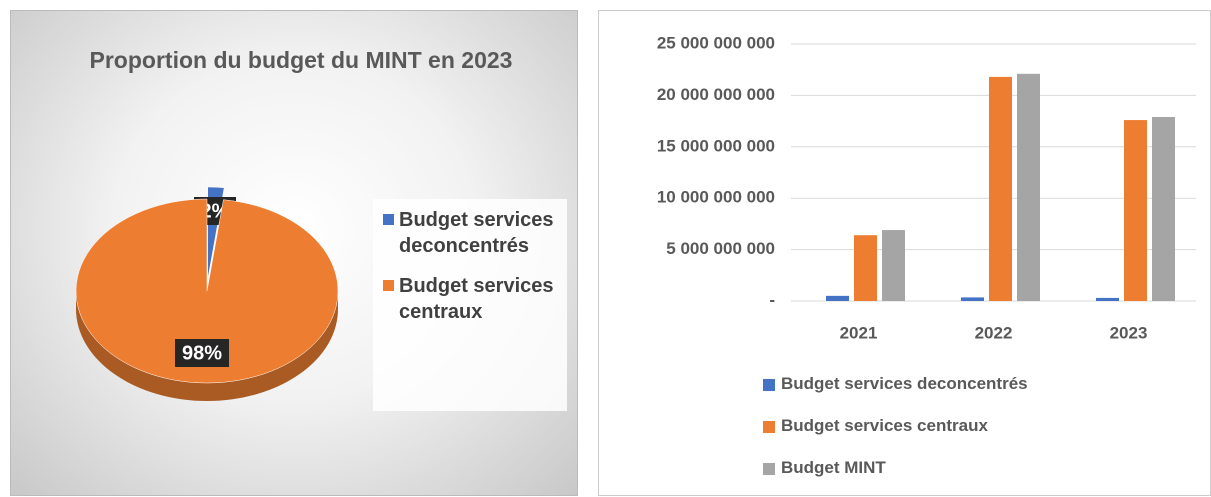  I want to click on y-tick-label: 25 000 000 000, so click(716, 42).